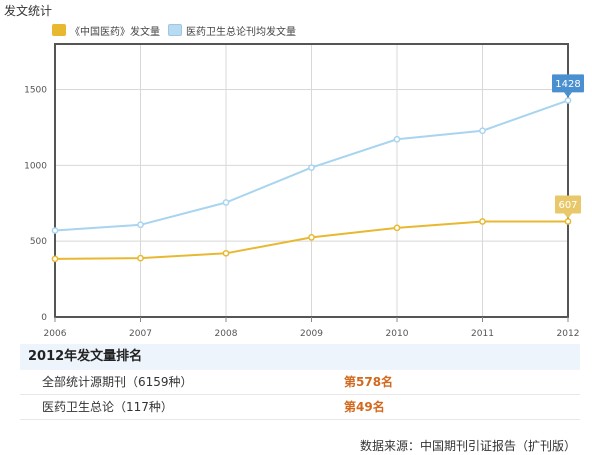  Describe the element at coordinates (55, 334) in the screenshot. I see `x-tick-label: 2006` at that location.